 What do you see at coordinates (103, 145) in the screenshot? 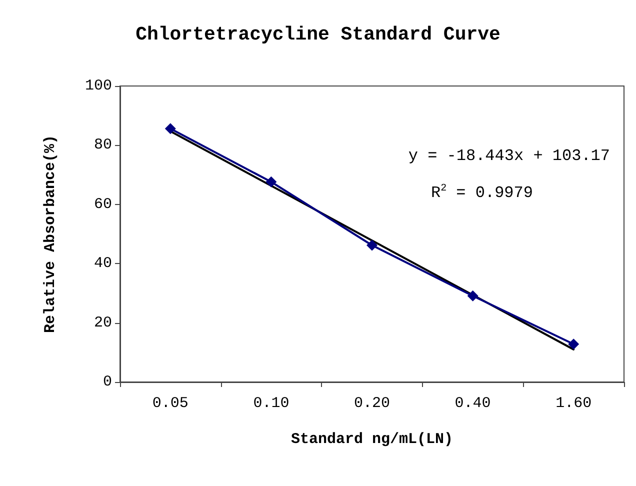
I see `y-tick-label: 80` at bounding box center [103, 145].